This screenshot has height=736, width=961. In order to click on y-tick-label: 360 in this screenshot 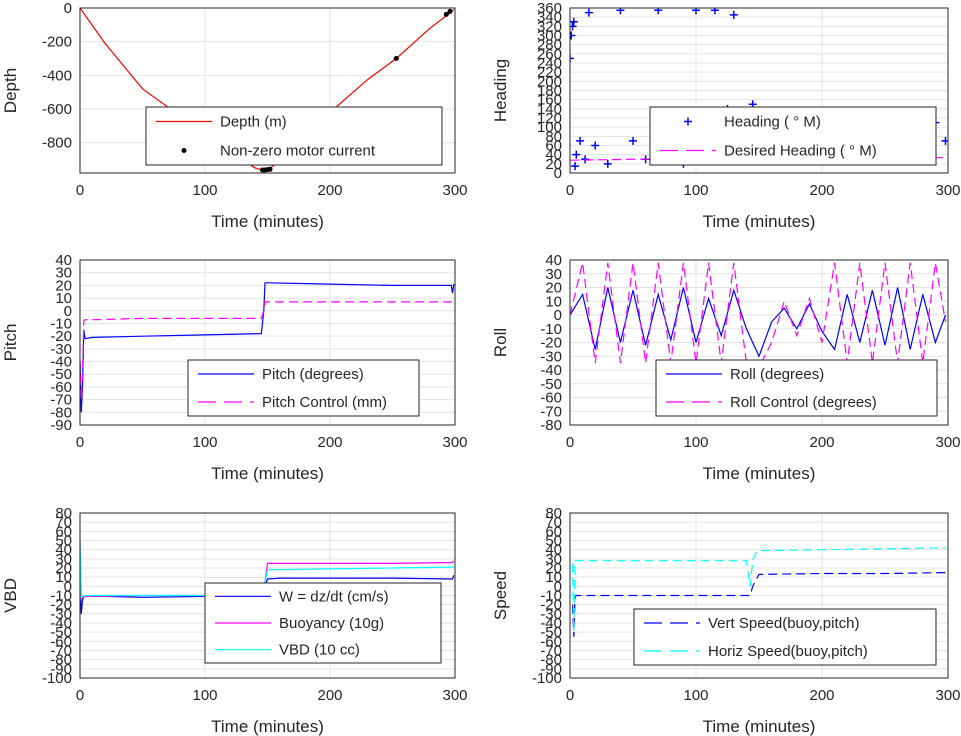, I will do `click(549, 8)`.